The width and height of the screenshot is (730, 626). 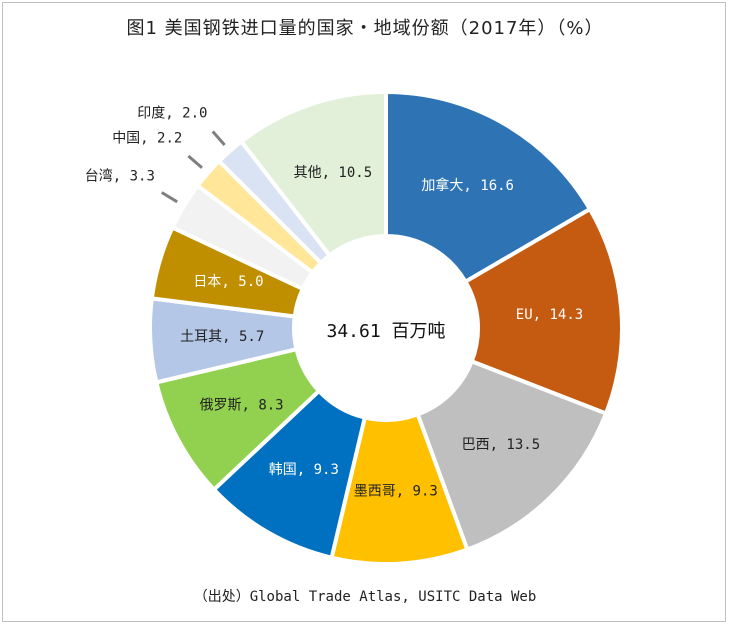 I want to click on chart-source: （出处）Global Trade Atlas, USITC Data Web, so click(x=365, y=597).